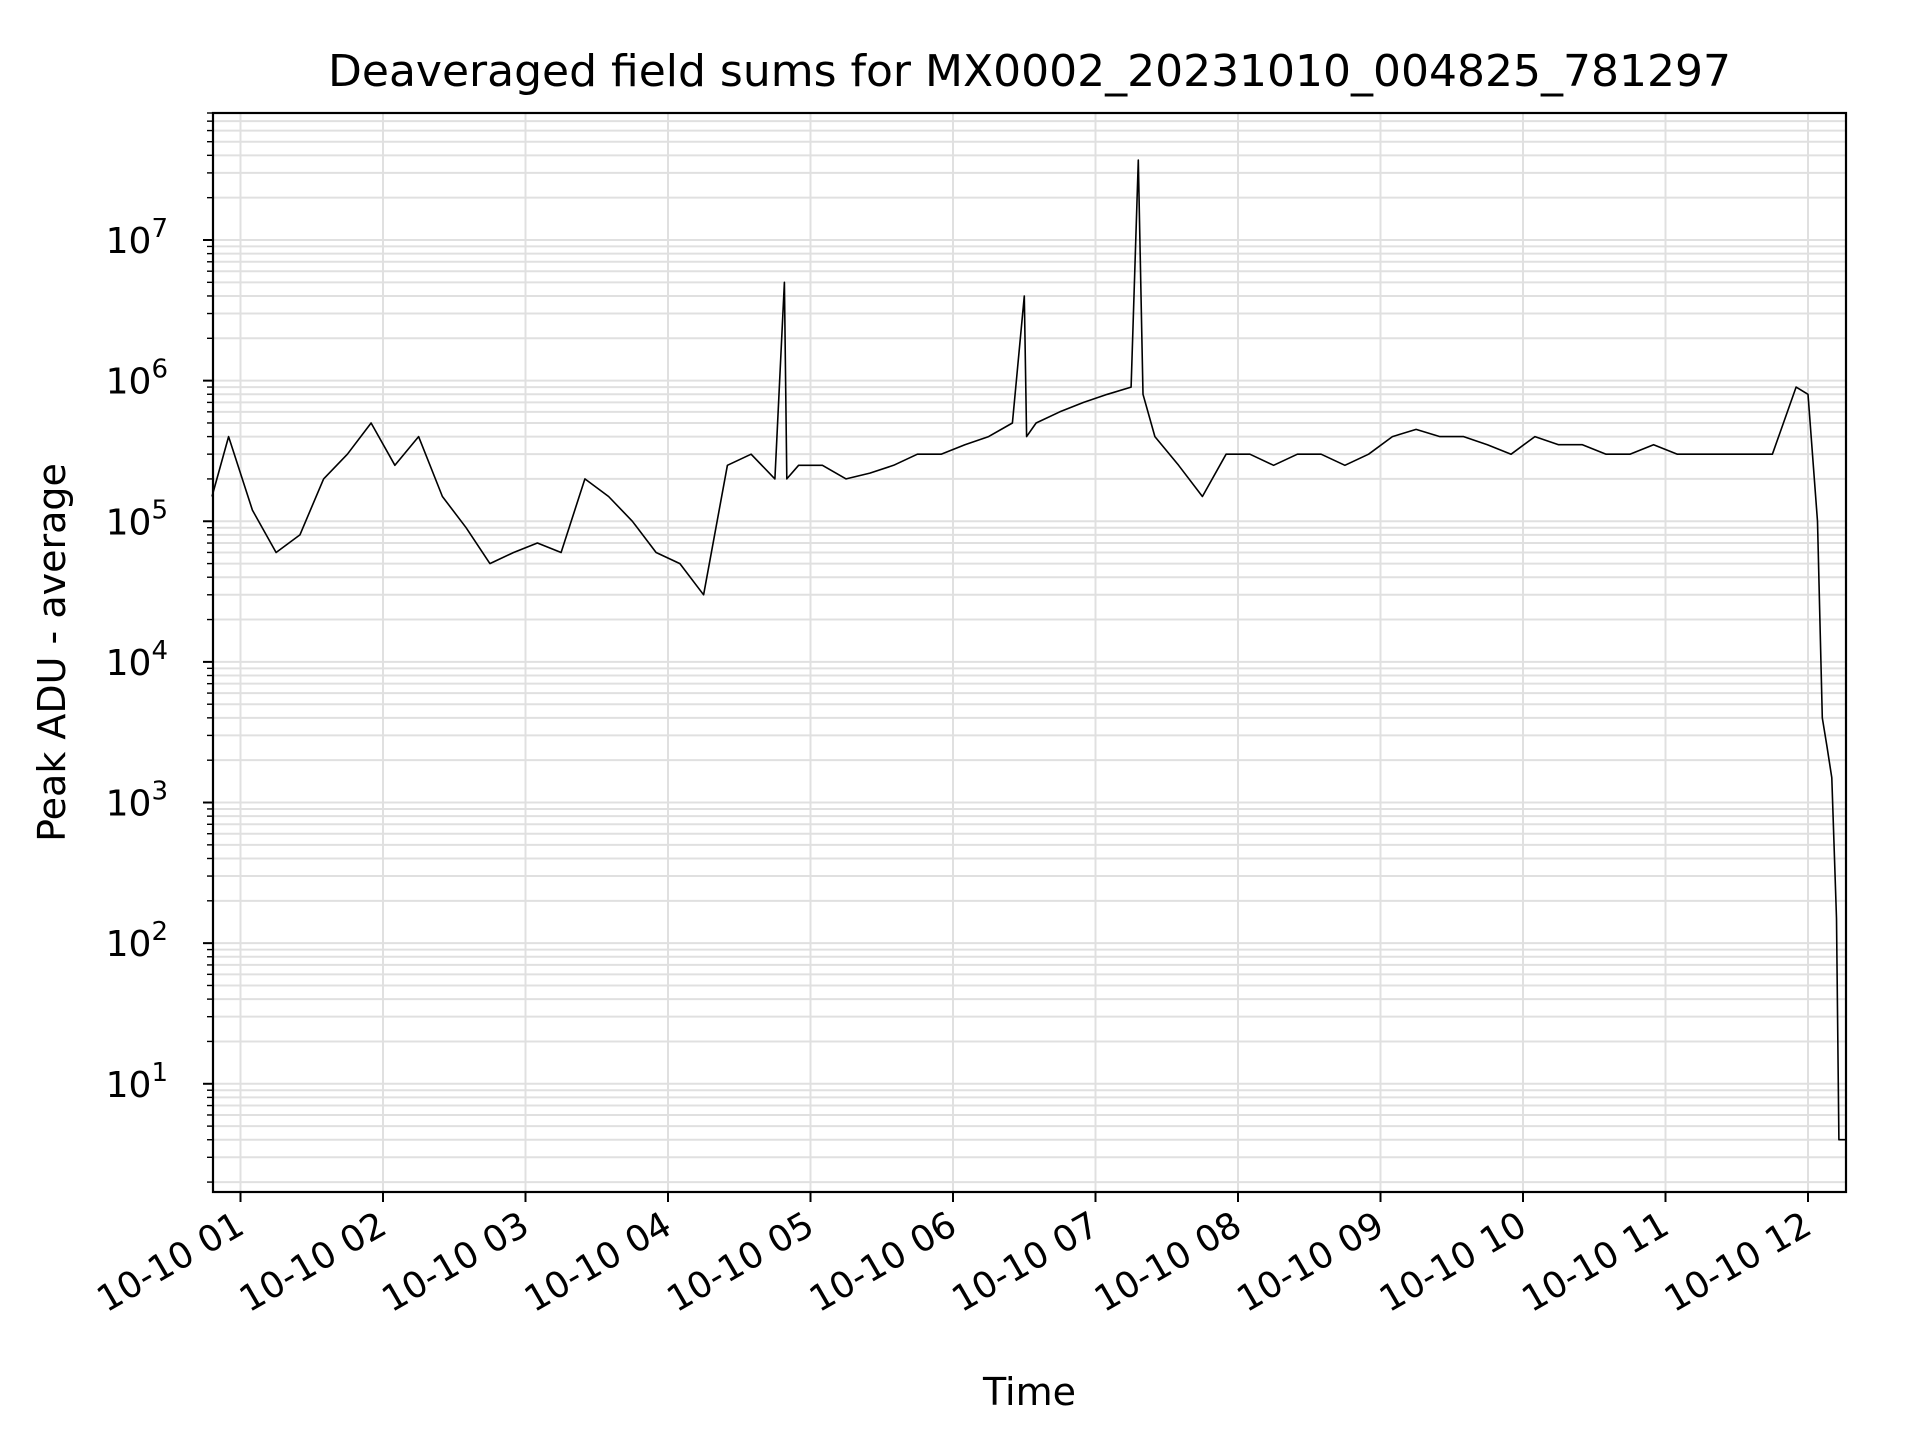 The height and width of the screenshot is (1440, 1920). What do you see at coordinates (52, 652) in the screenshot?
I see `y-axis-label: Peak ADU - average` at bounding box center [52, 652].